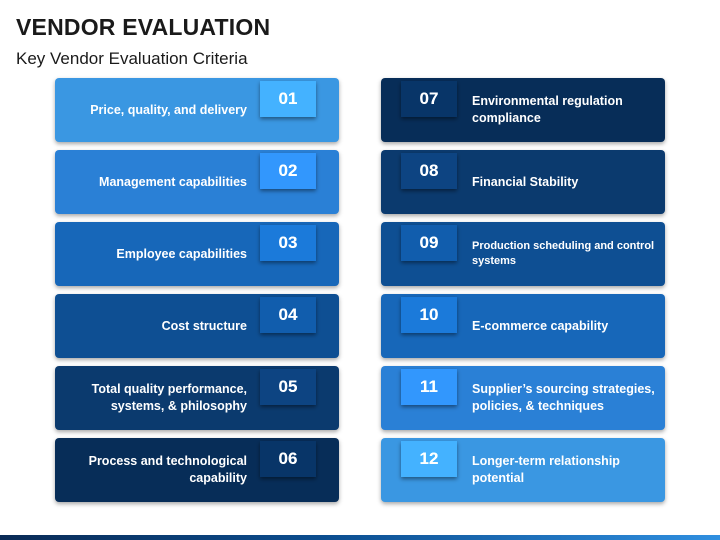 Image resolution: width=720 pixels, height=540 pixels. I want to click on criterion-number: 05, so click(288, 387).